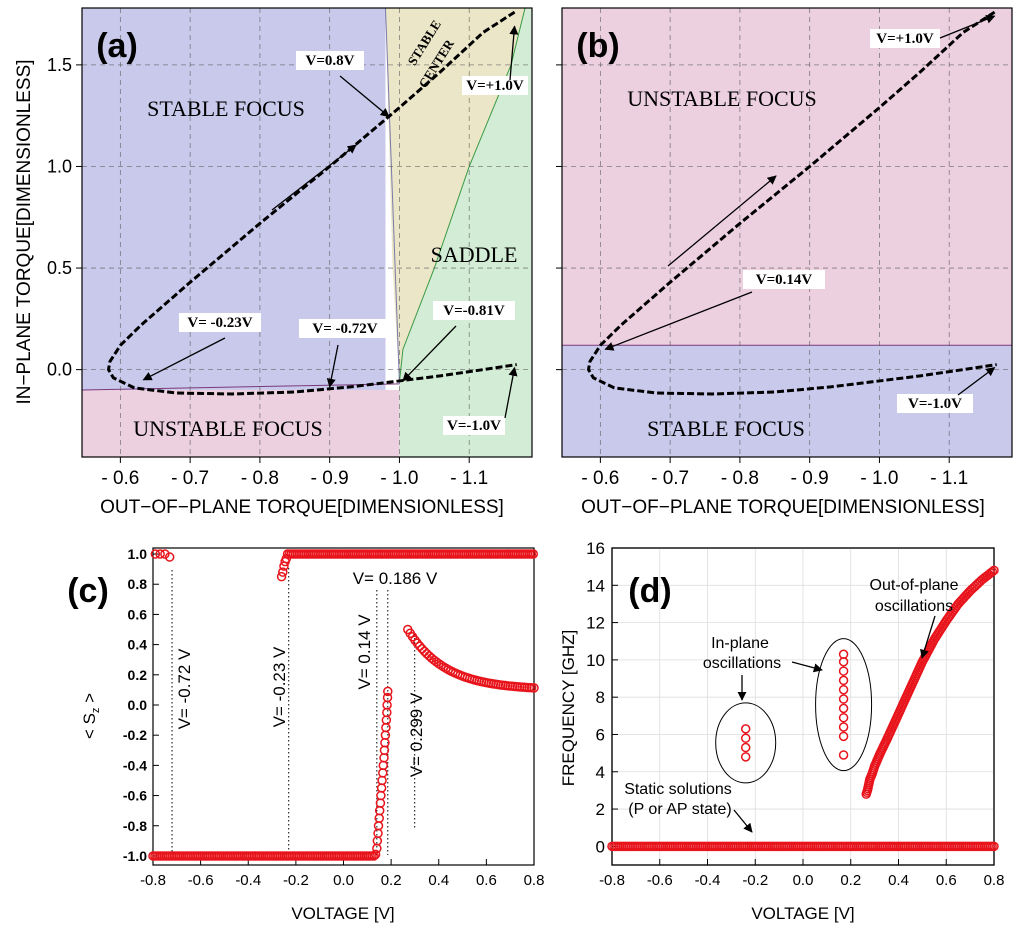  I want to click on annotation-inplane-2: oscillations, so click(742, 663).